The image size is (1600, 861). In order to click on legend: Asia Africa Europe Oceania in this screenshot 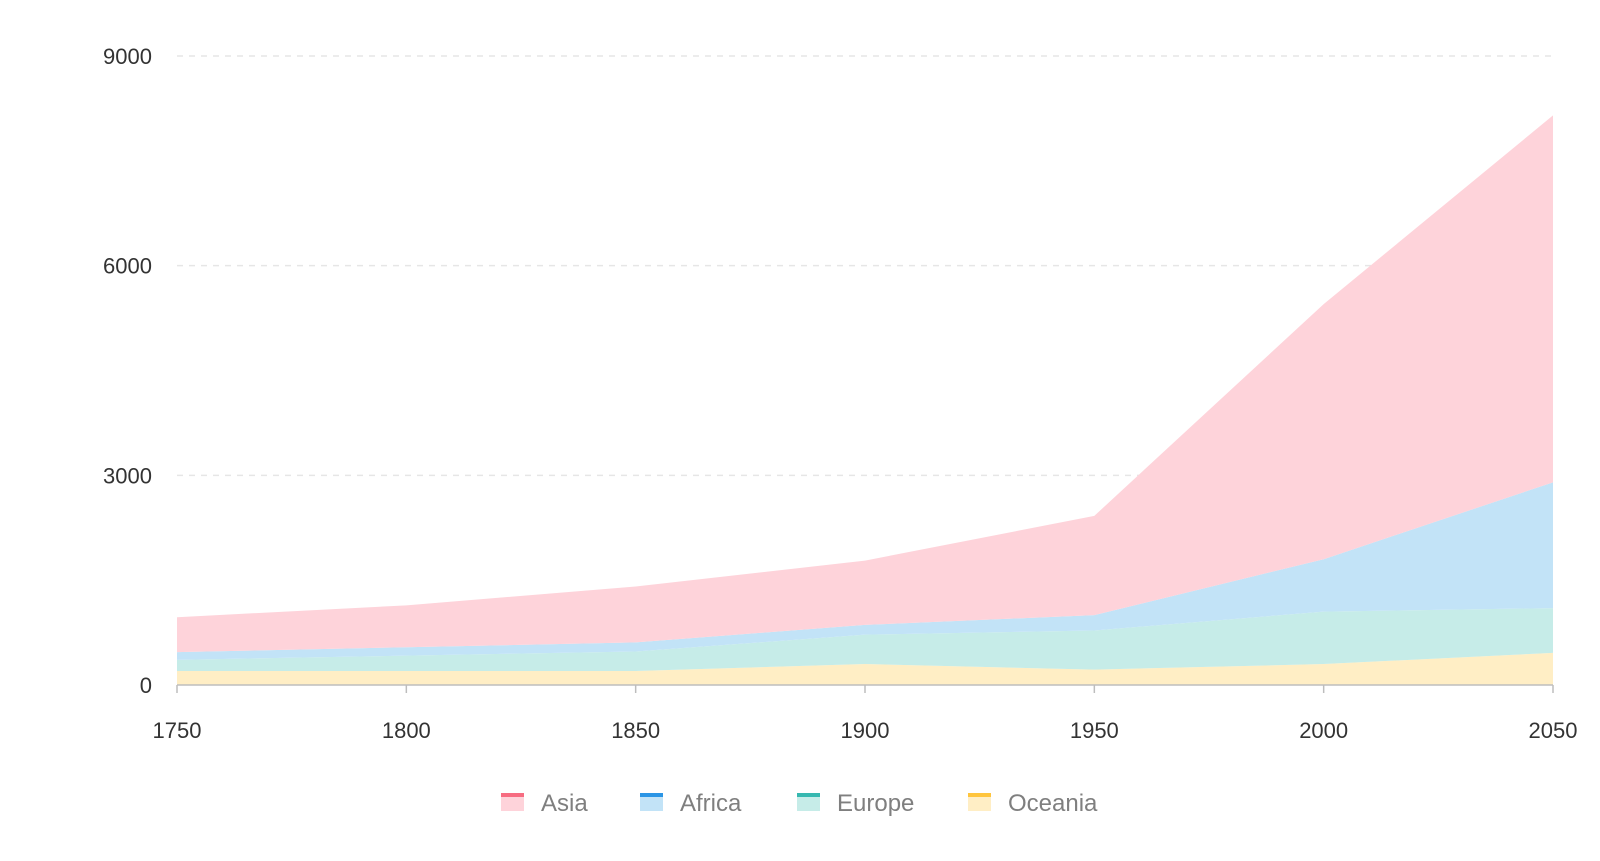, I will do `click(799, 803)`.